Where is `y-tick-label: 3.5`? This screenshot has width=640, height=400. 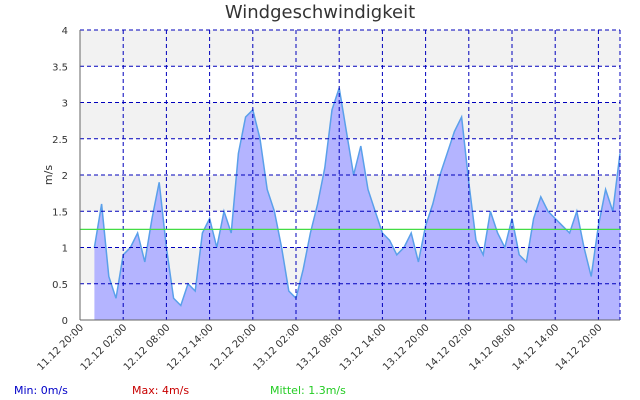
y-tick-label: 3.5 is located at coordinates (60, 67).